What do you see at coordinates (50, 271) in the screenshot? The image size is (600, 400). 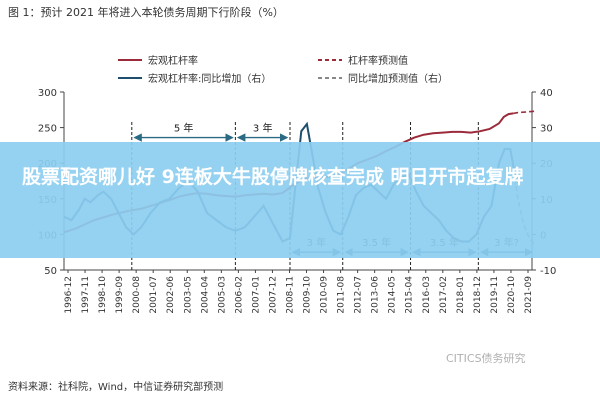 I see `y-left-tick-label: 50` at bounding box center [50, 271].